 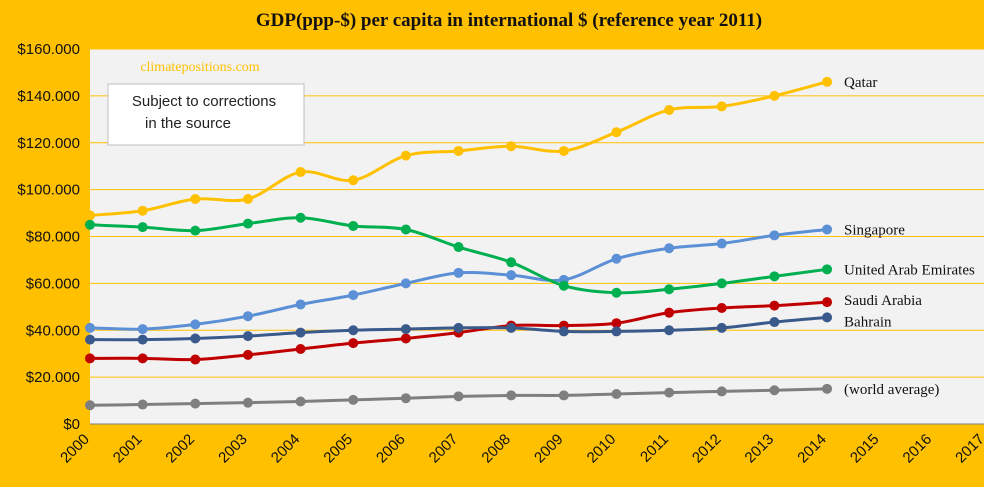 What do you see at coordinates (654, 448) in the screenshot?
I see `x-tick-label: 2011` at bounding box center [654, 448].